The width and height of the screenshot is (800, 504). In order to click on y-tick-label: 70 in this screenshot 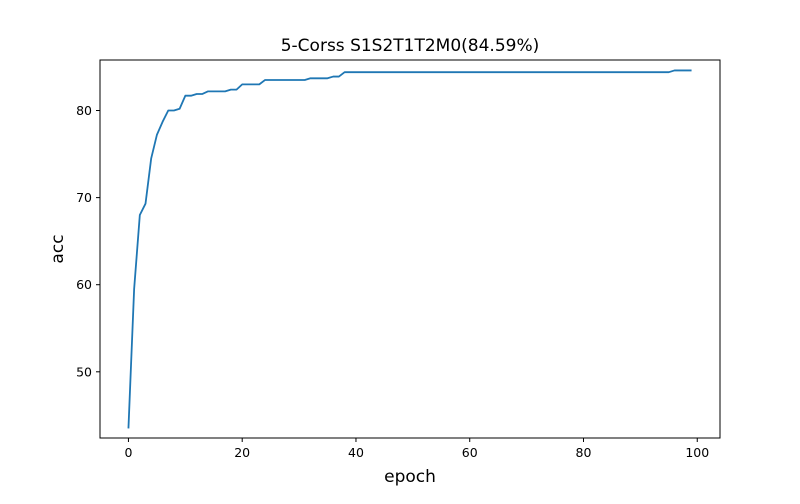, I will do `click(84, 197)`.